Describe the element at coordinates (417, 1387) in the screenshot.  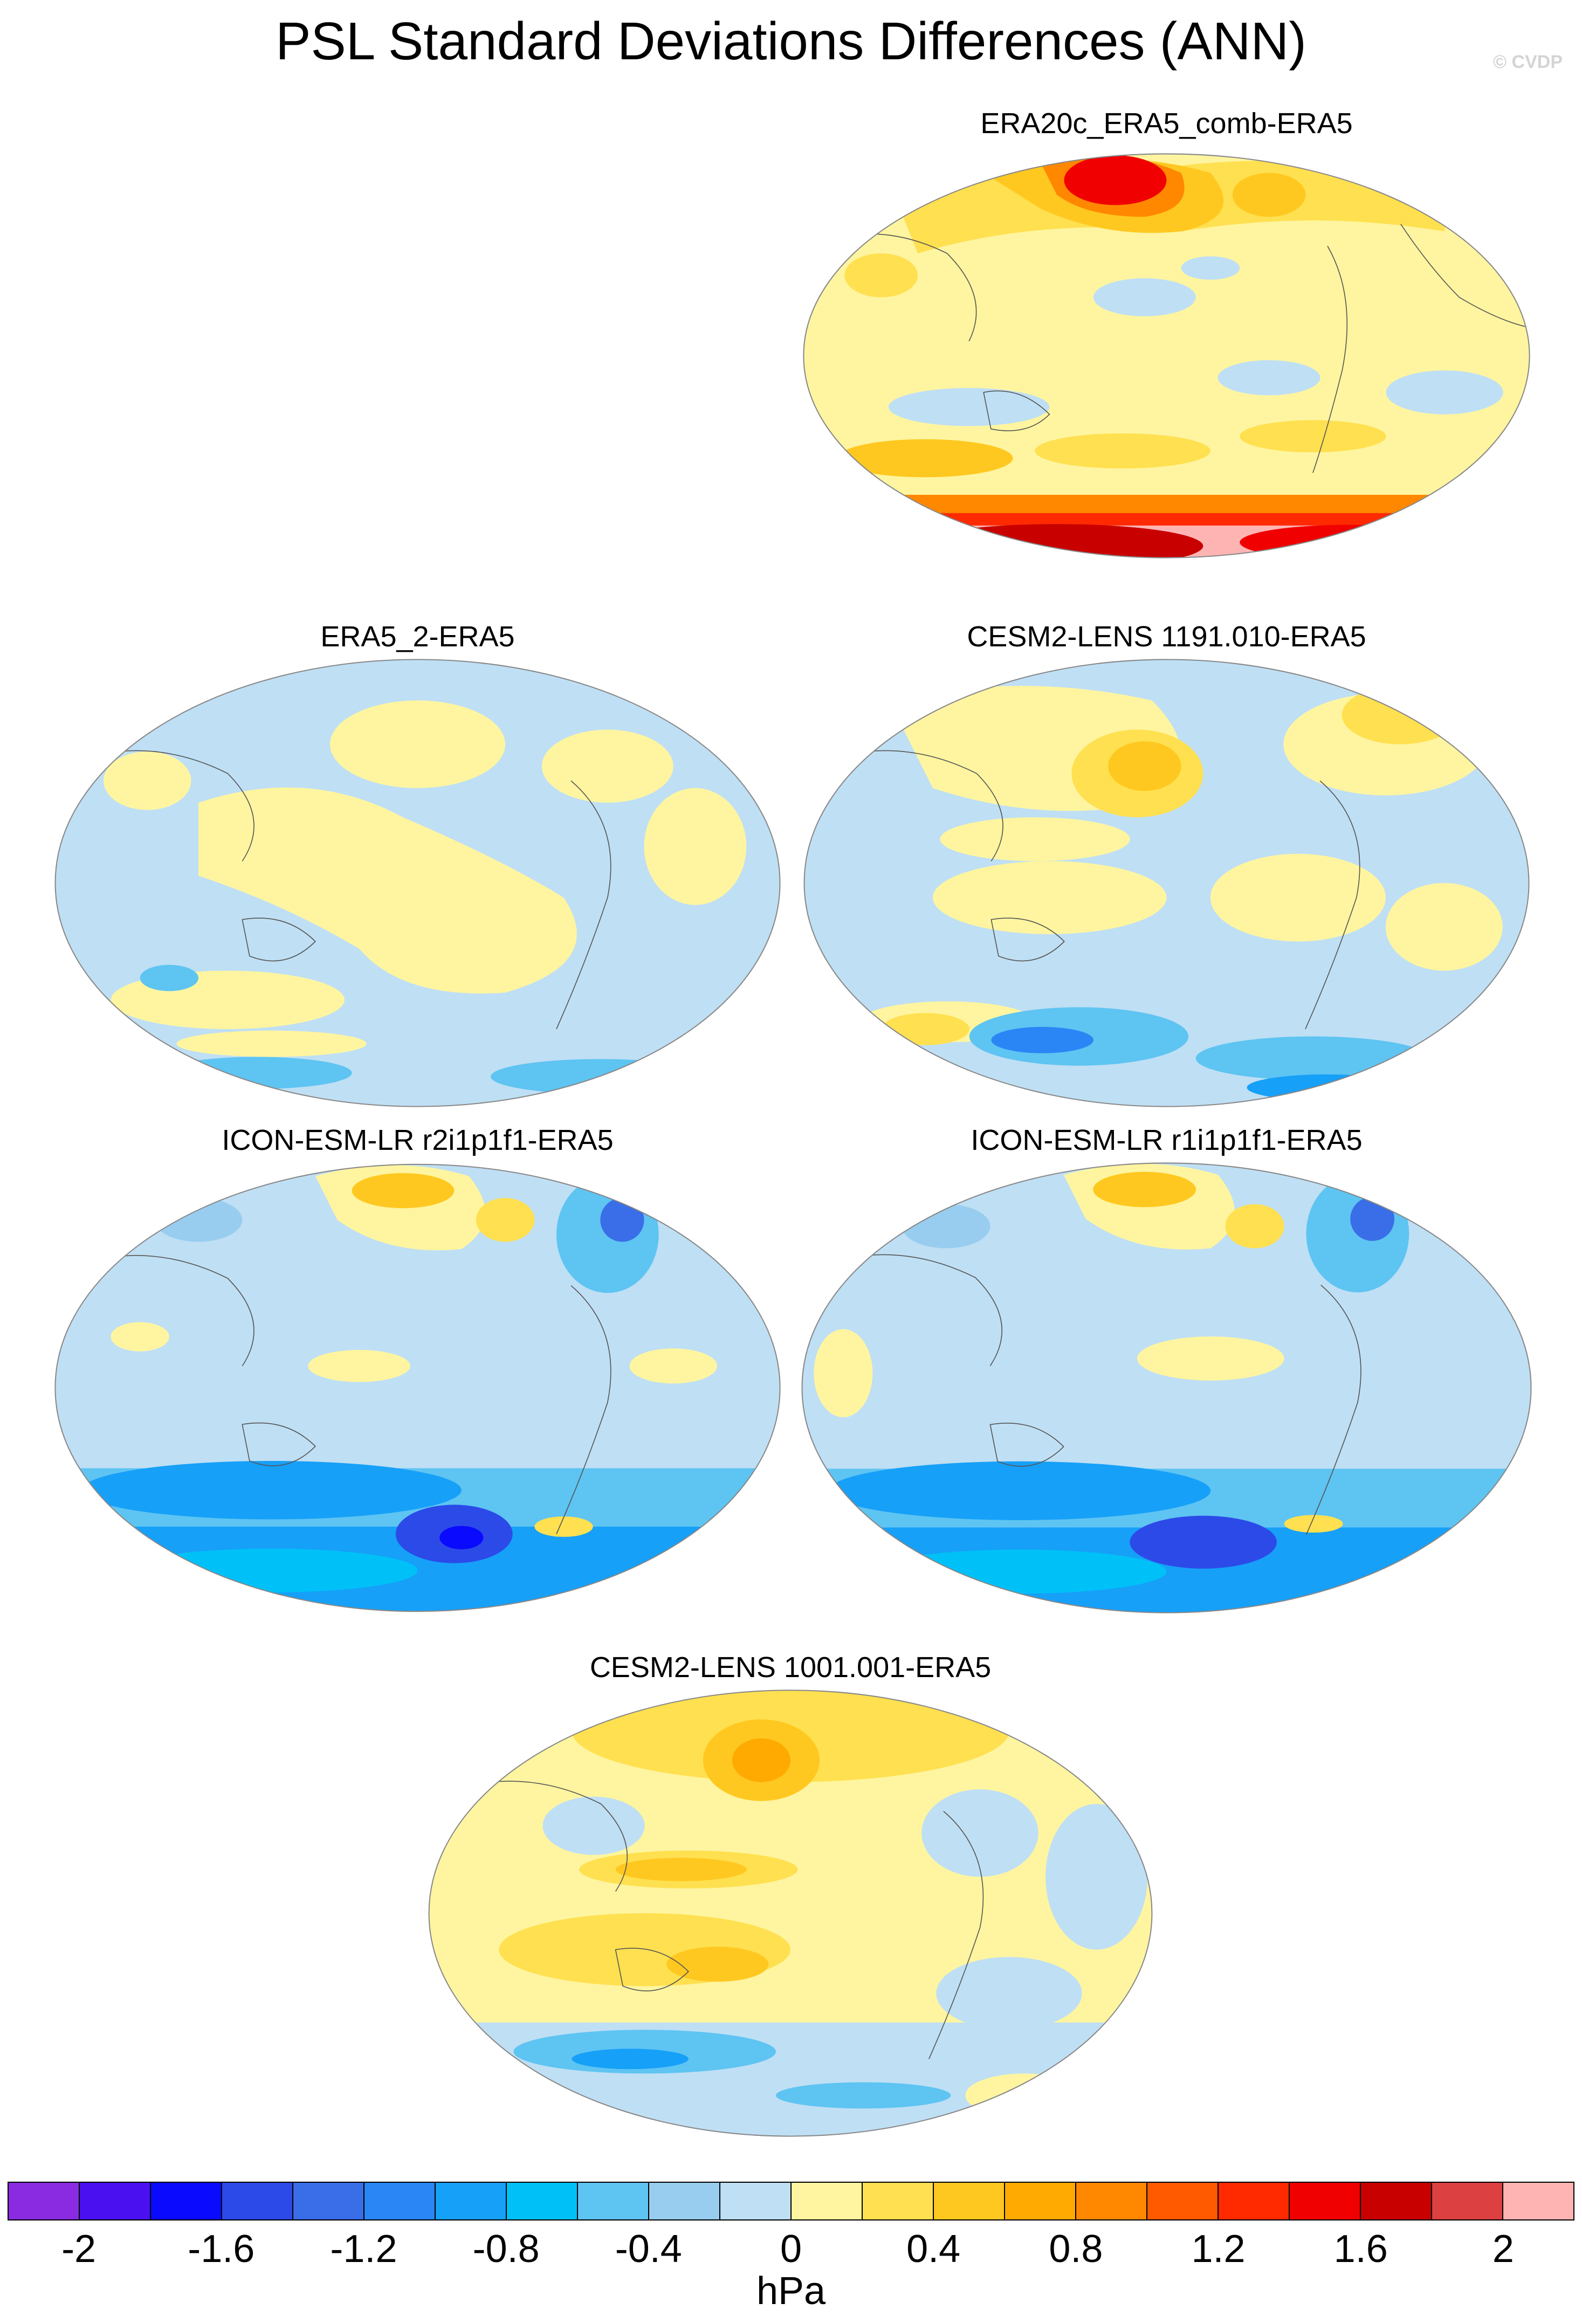
I see `map-icon-r2` at that location.